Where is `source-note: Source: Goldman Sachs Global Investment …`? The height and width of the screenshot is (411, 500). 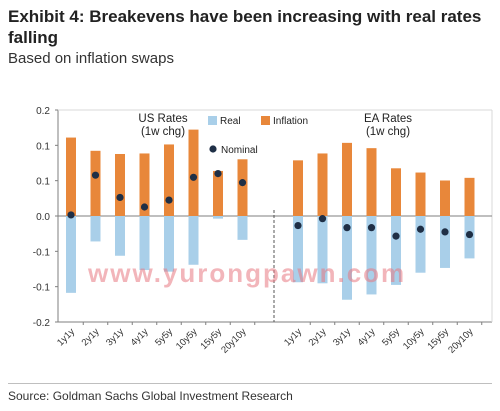 source-note: Source: Goldman Sachs Global Investment … is located at coordinates (150, 396).